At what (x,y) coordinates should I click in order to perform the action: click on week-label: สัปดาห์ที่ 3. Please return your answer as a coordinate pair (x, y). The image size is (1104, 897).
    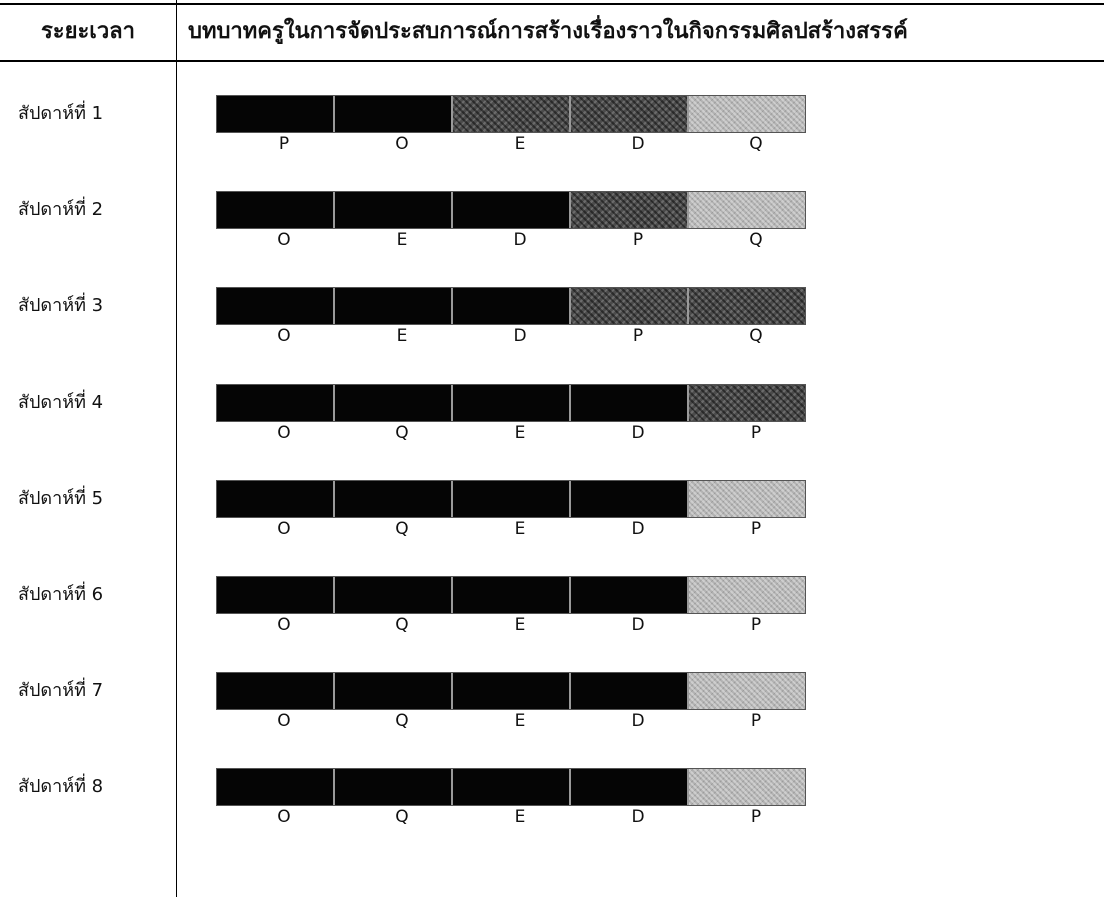
    Looking at the image, I should click on (61, 306).